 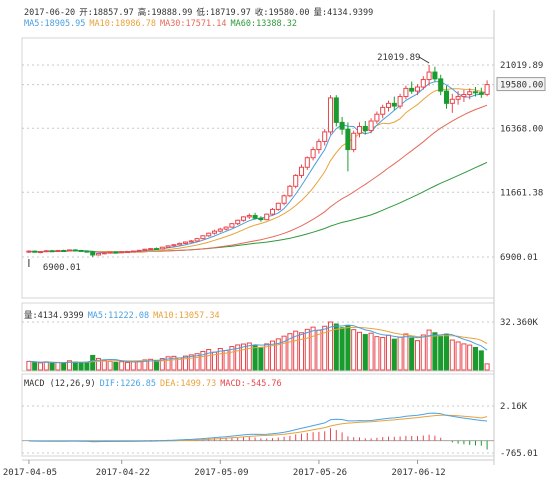 I want to click on x-tick-label: 2017-05-26, so click(x=320, y=473).